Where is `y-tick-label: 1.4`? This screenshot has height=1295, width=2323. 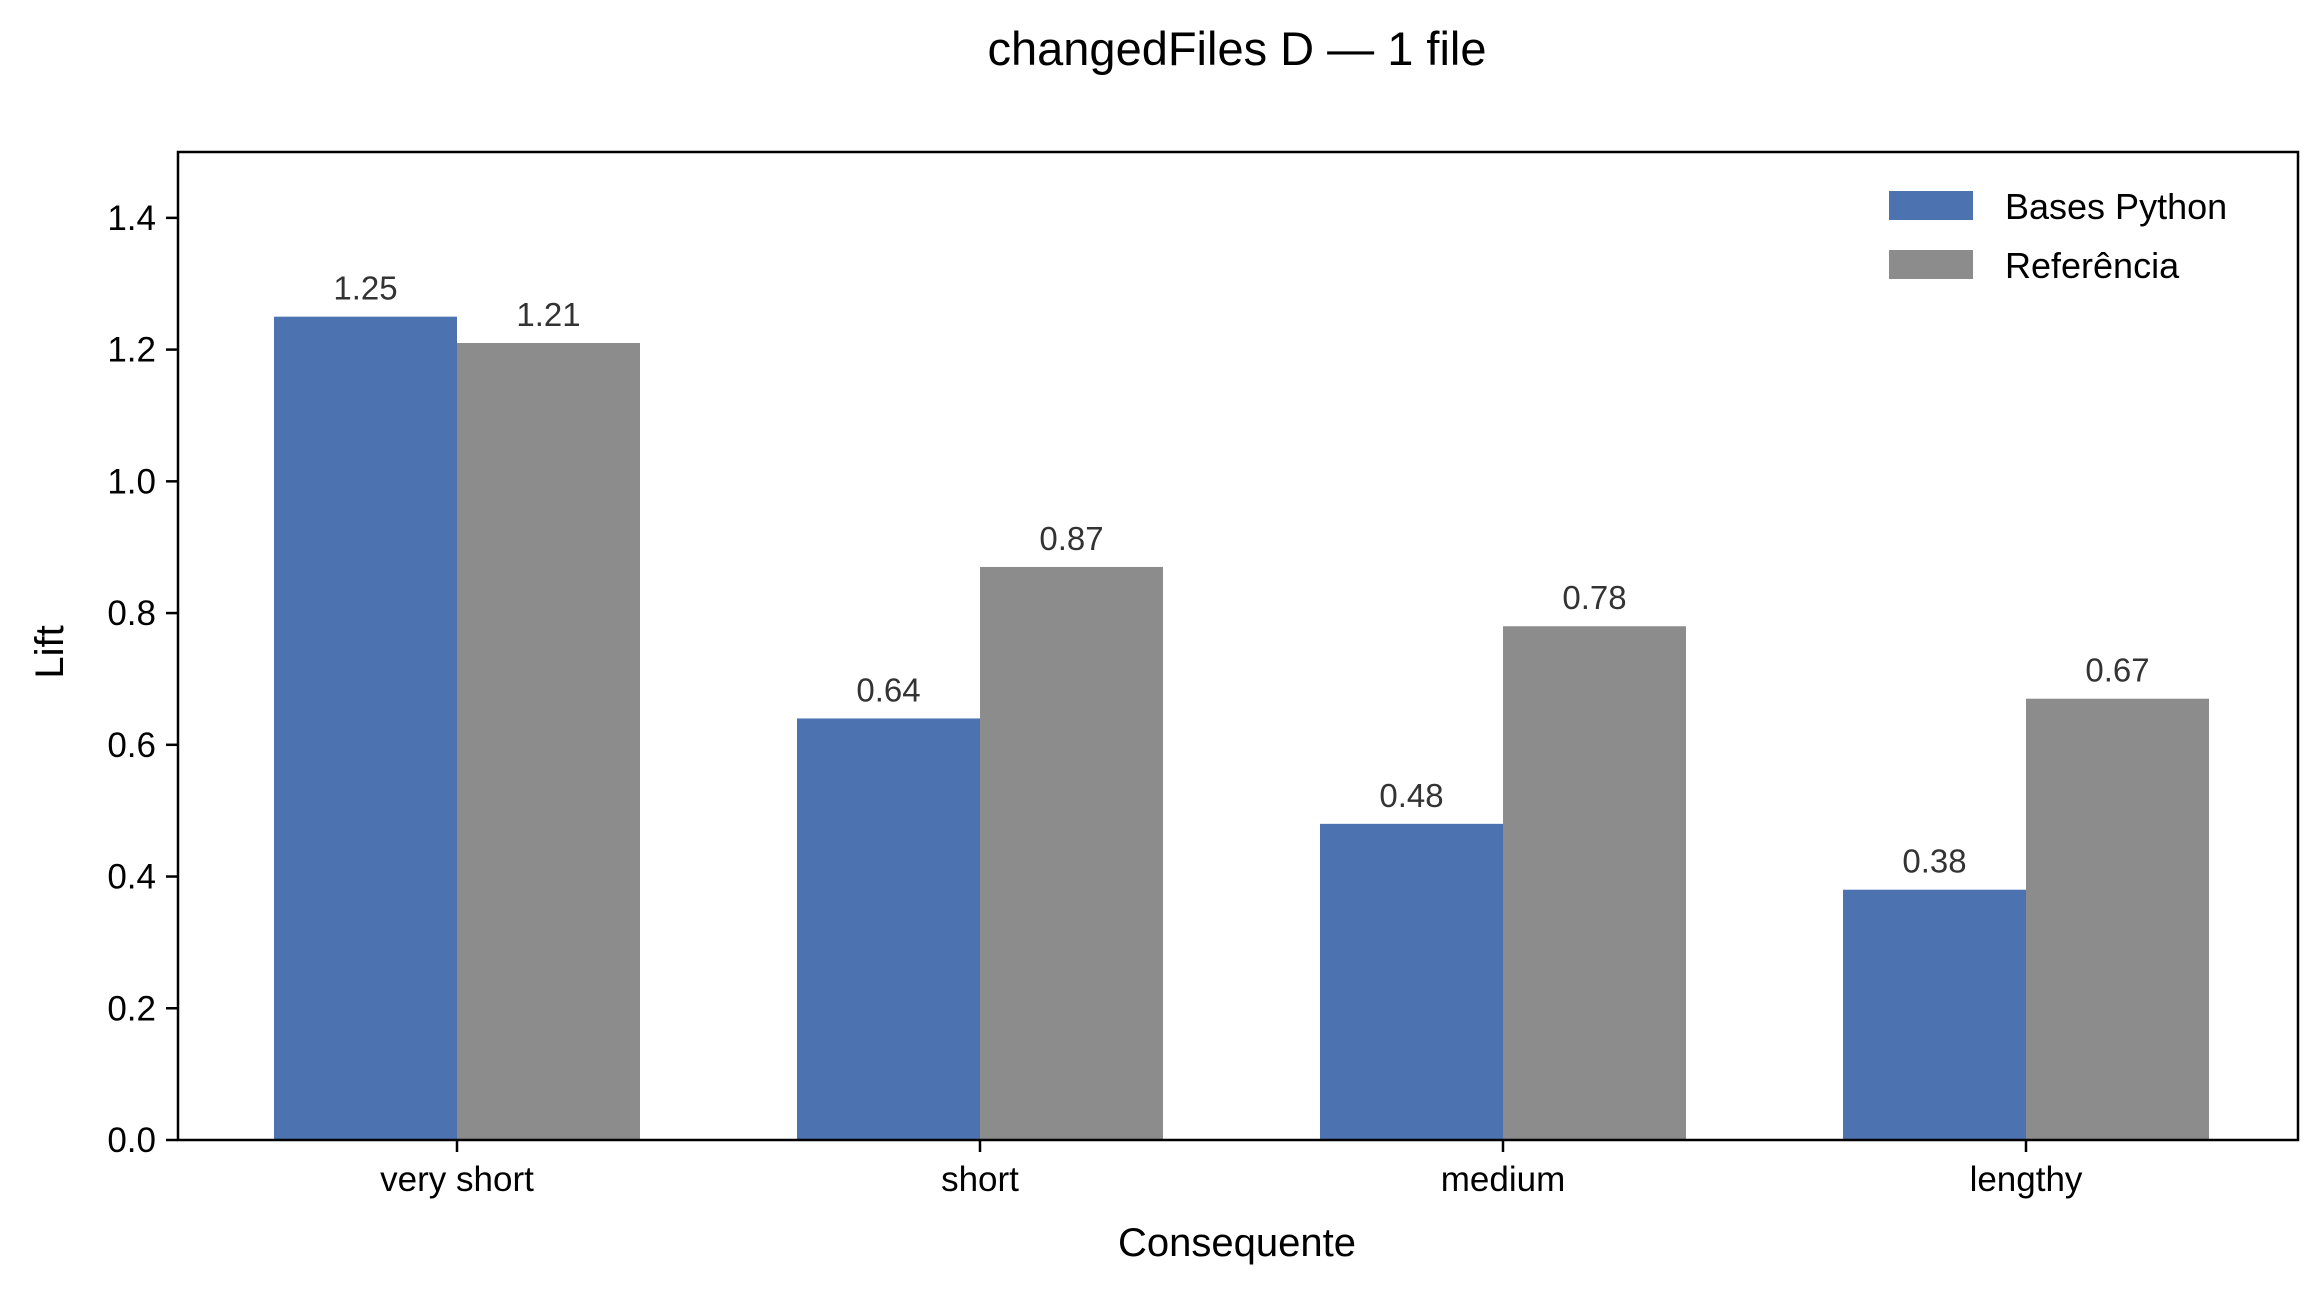 y-tick-label: 1.4 is located at coordinates (131, 218).